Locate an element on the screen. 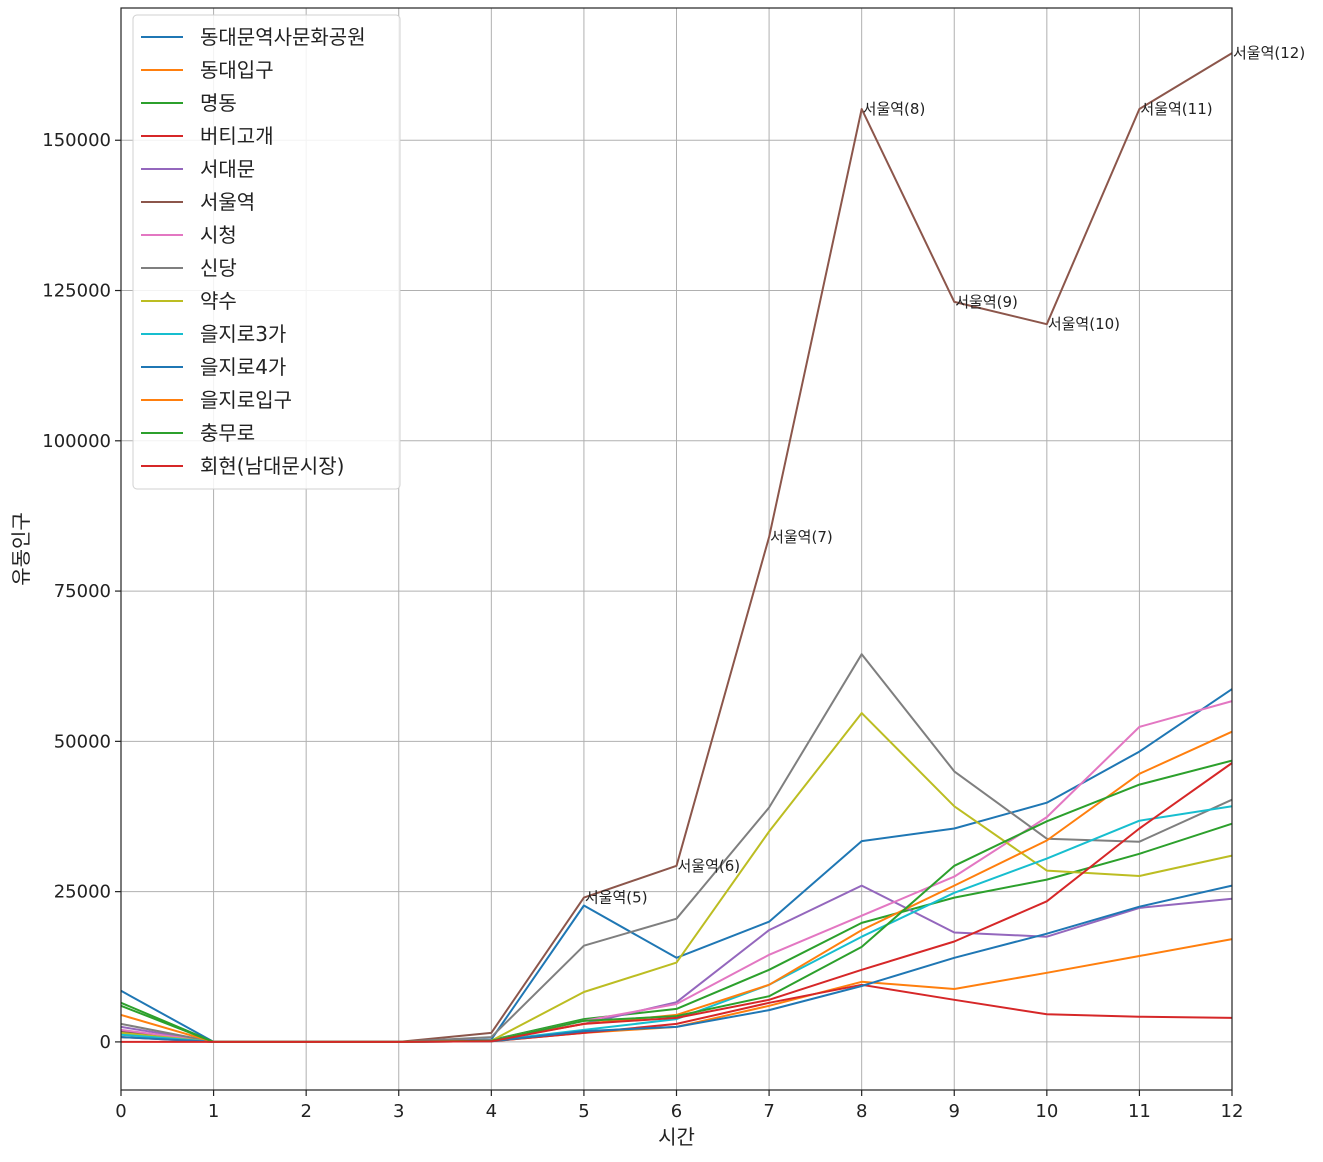 The height and width of the screenshot is (1162, 1323). x-axis-label: 시간 is located at coordinates (676, 1137).